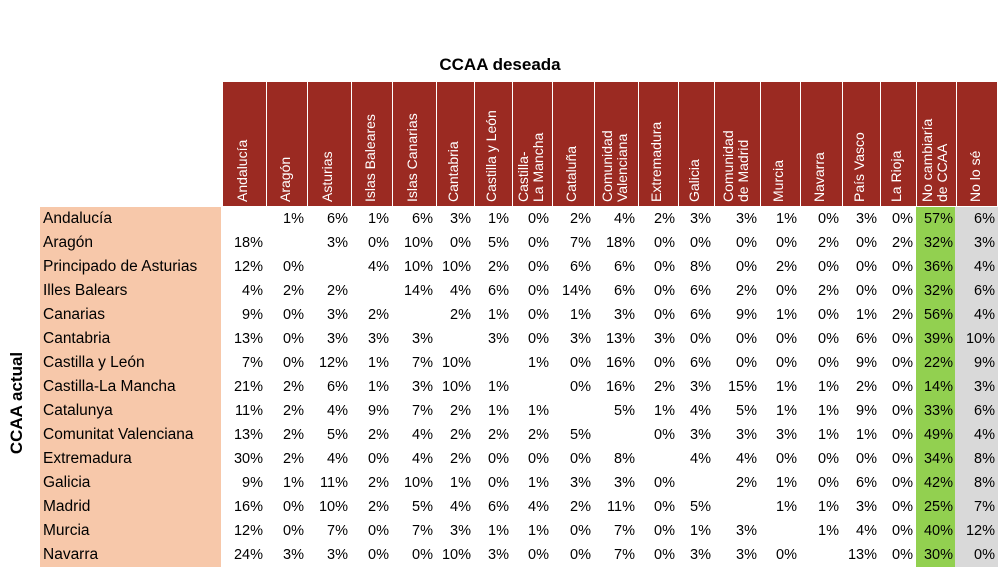 The image size is (1000, 567). I want to click on column-header: Cantabria, so click(455, 144).